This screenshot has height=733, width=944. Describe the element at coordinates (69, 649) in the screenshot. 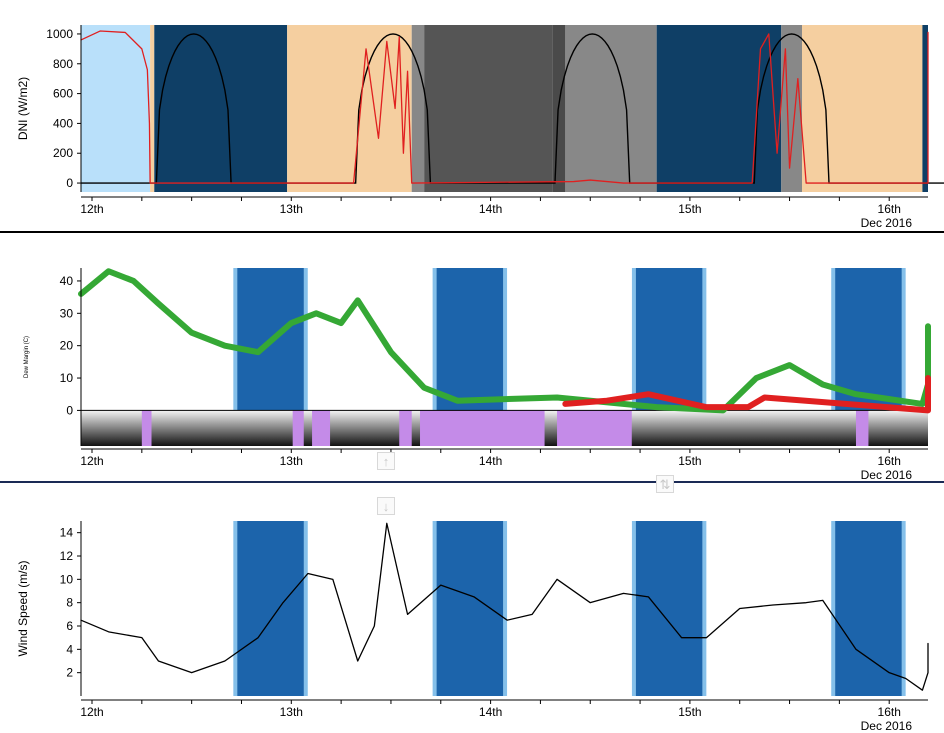

I see `y-tick-label: 4` at that location.